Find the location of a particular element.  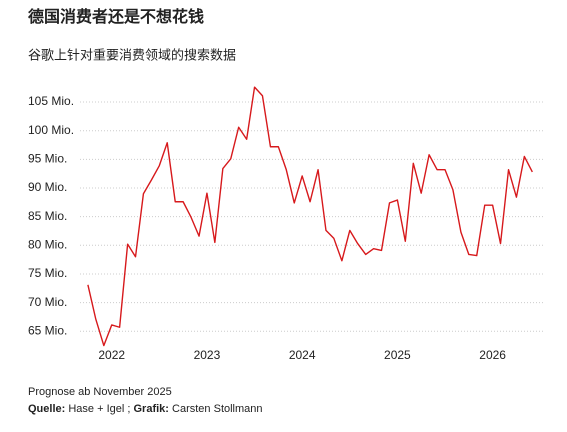

x-tick-label: 2026 is located at coordinates (492, 355).